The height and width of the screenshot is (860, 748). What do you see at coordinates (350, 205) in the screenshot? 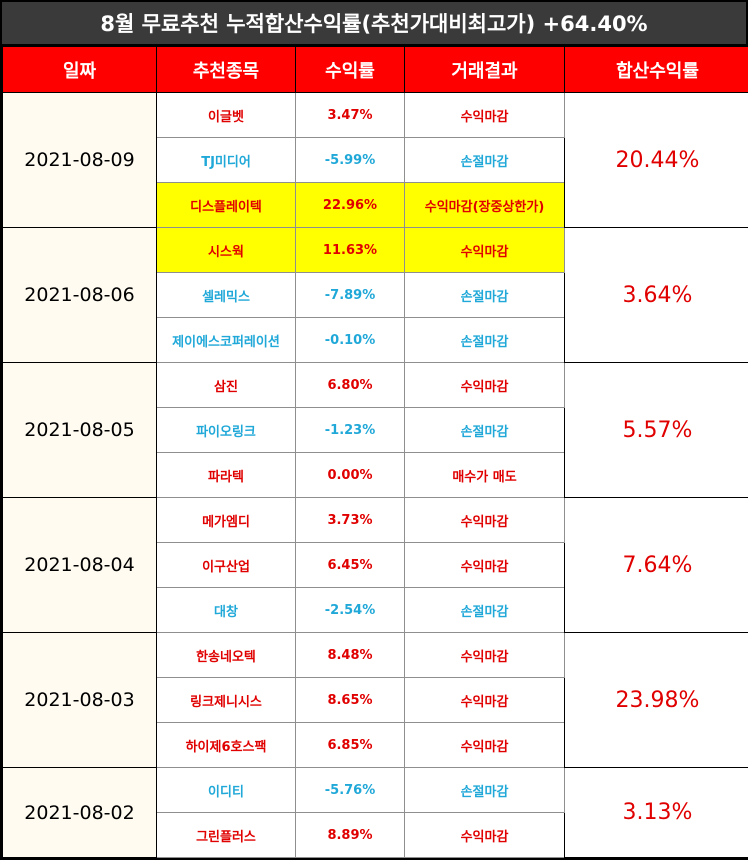
I see `return-rate: 22.96%` at bounding box center [350, 205].